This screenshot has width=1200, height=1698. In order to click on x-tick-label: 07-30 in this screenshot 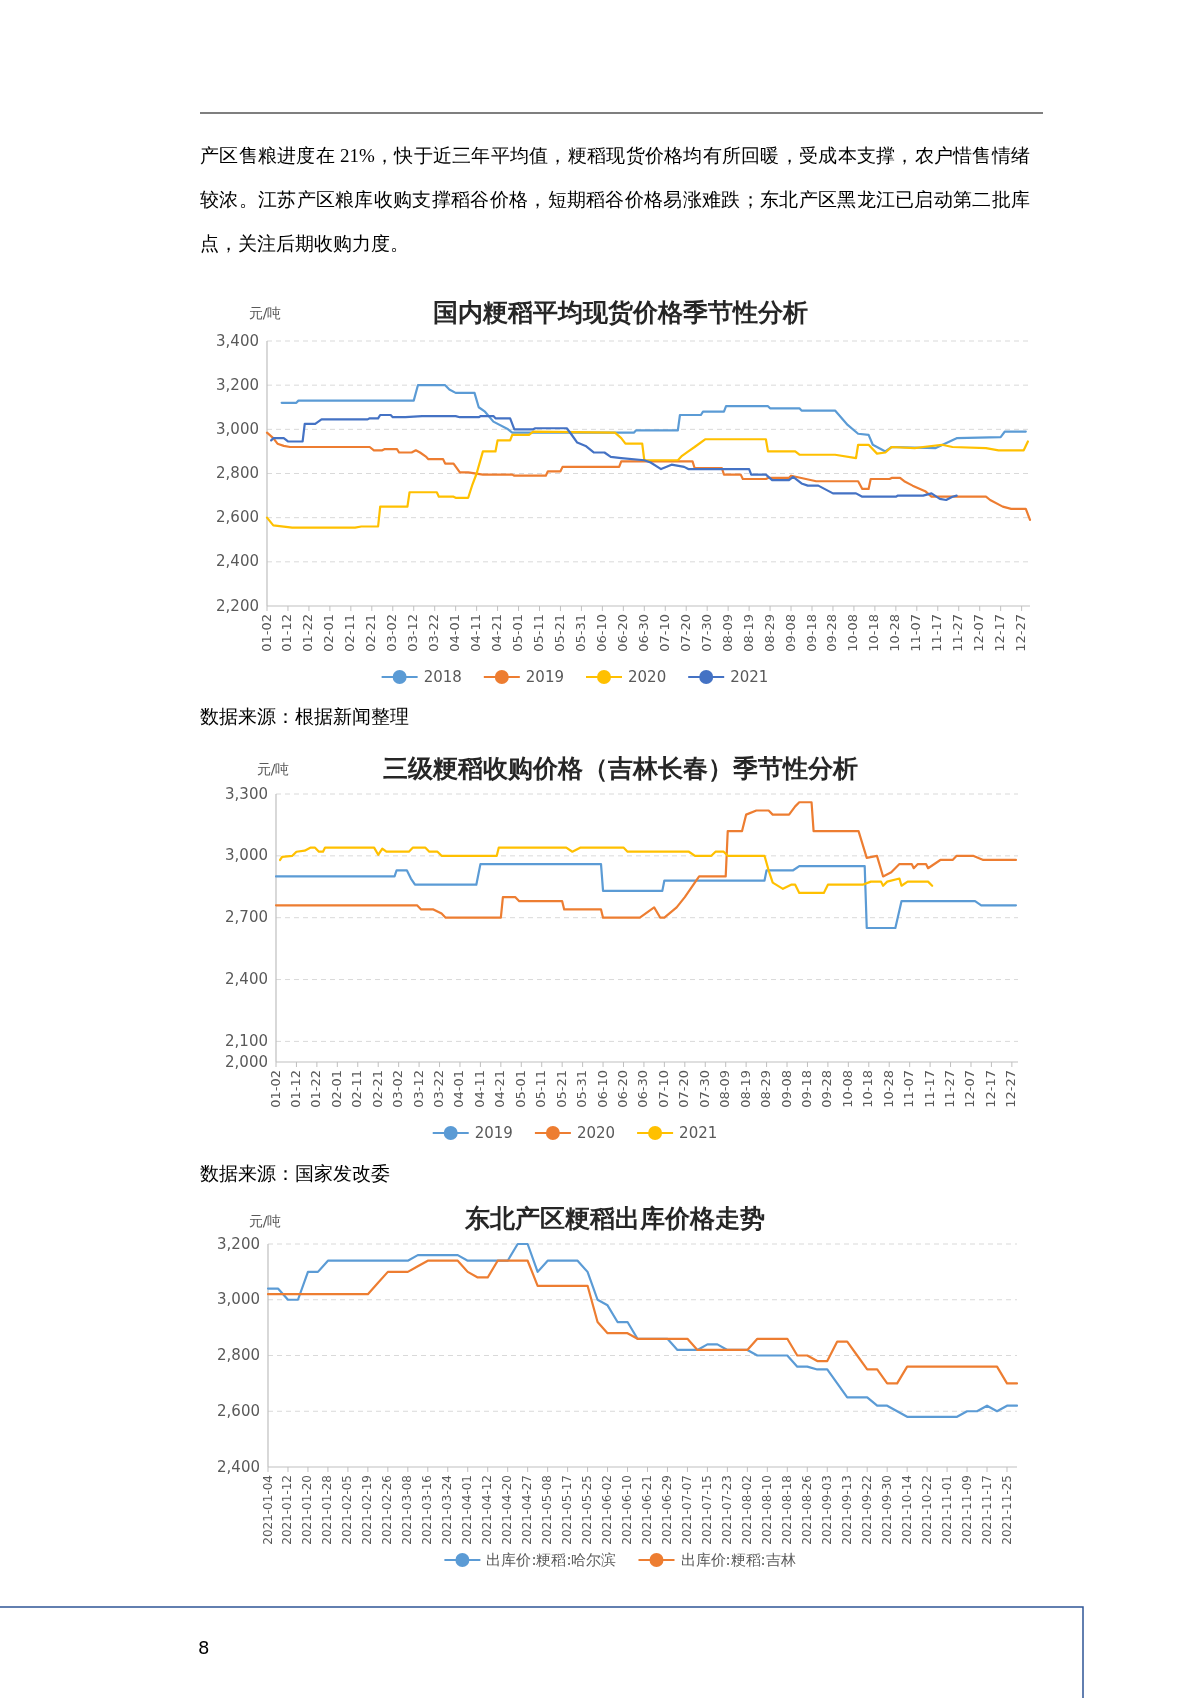, I will do `click(704, 1089)`.